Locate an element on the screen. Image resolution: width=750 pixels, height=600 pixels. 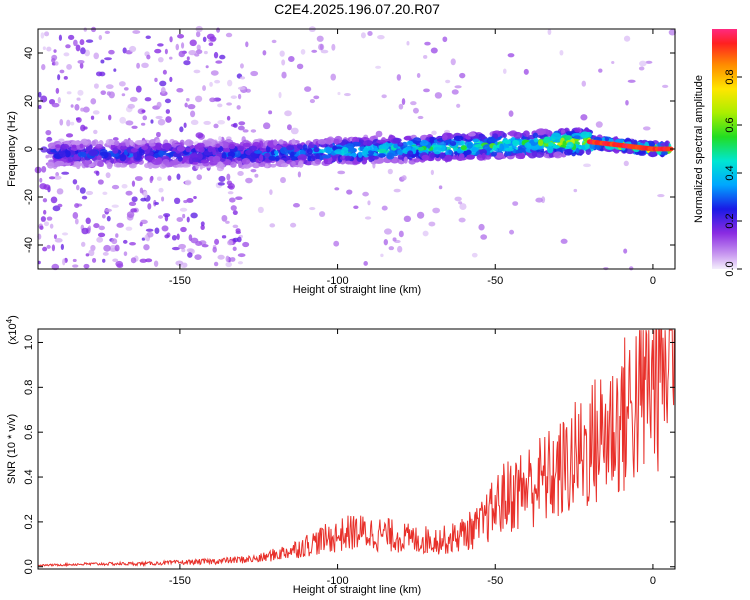
snr-ytick-label: 0.0 is located at coordinates (29, 566).